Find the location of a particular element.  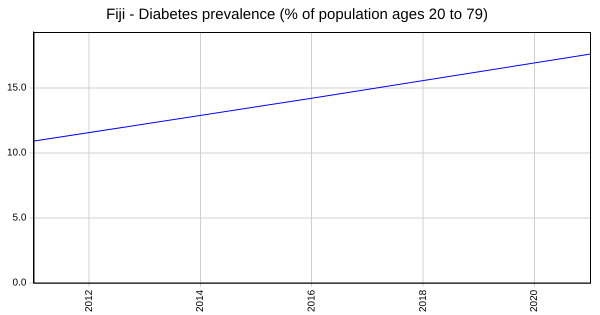

y-tick-label: 10.0 is located at coordinates (16, 153).